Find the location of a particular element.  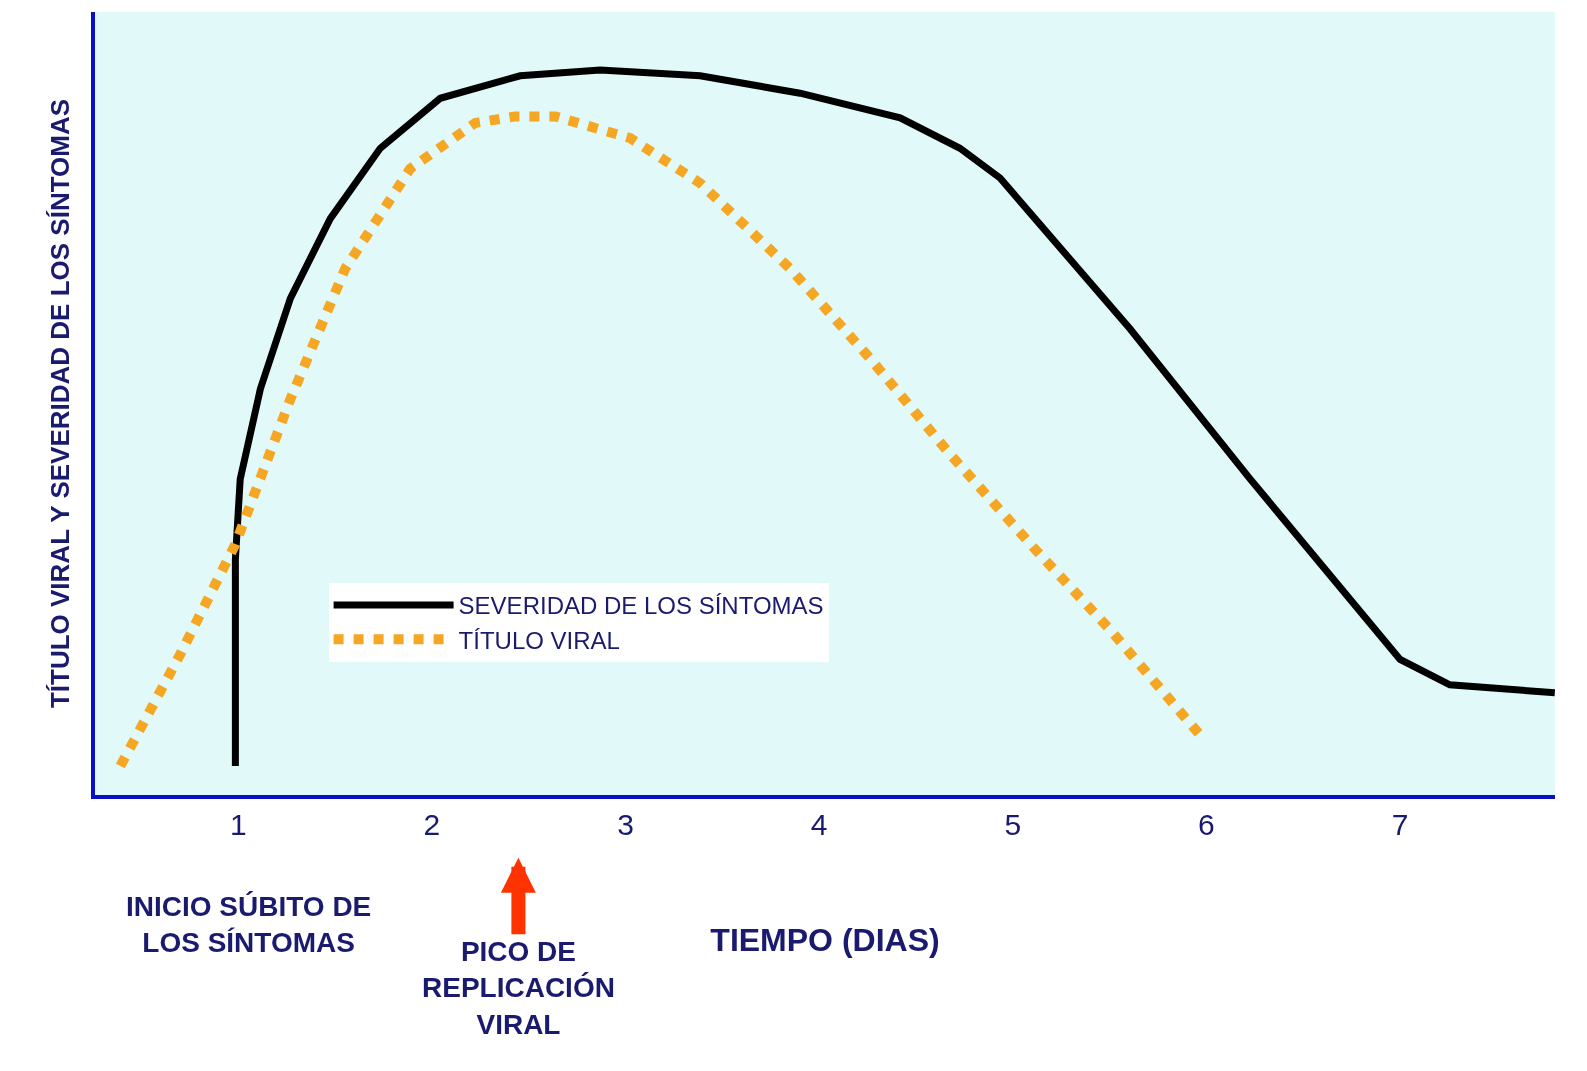

x-tick-label: 5 is located at coordinates (1013, 824).